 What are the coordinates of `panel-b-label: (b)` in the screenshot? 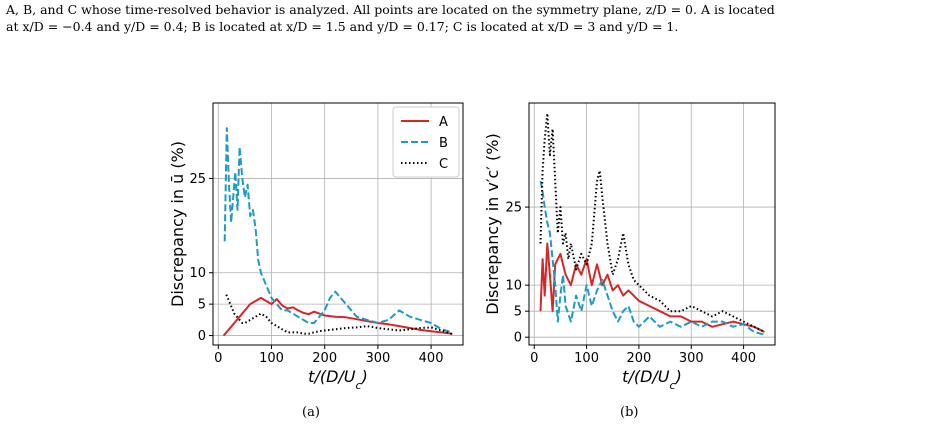 It's located at (629, 412).